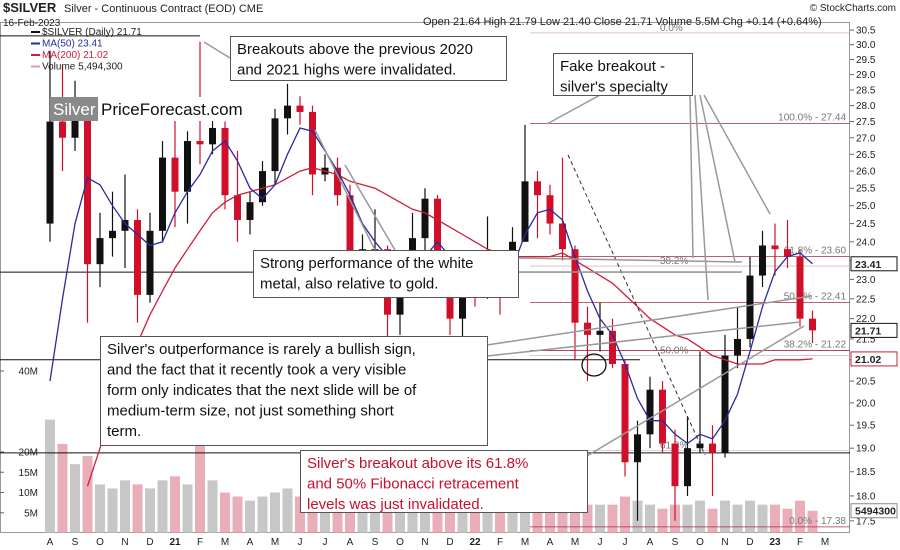 This screenshot has width=900, height=550. Describe the element at coordinates (175, 542) in the screenshot. I see `x-tick-label: 21` at that location.